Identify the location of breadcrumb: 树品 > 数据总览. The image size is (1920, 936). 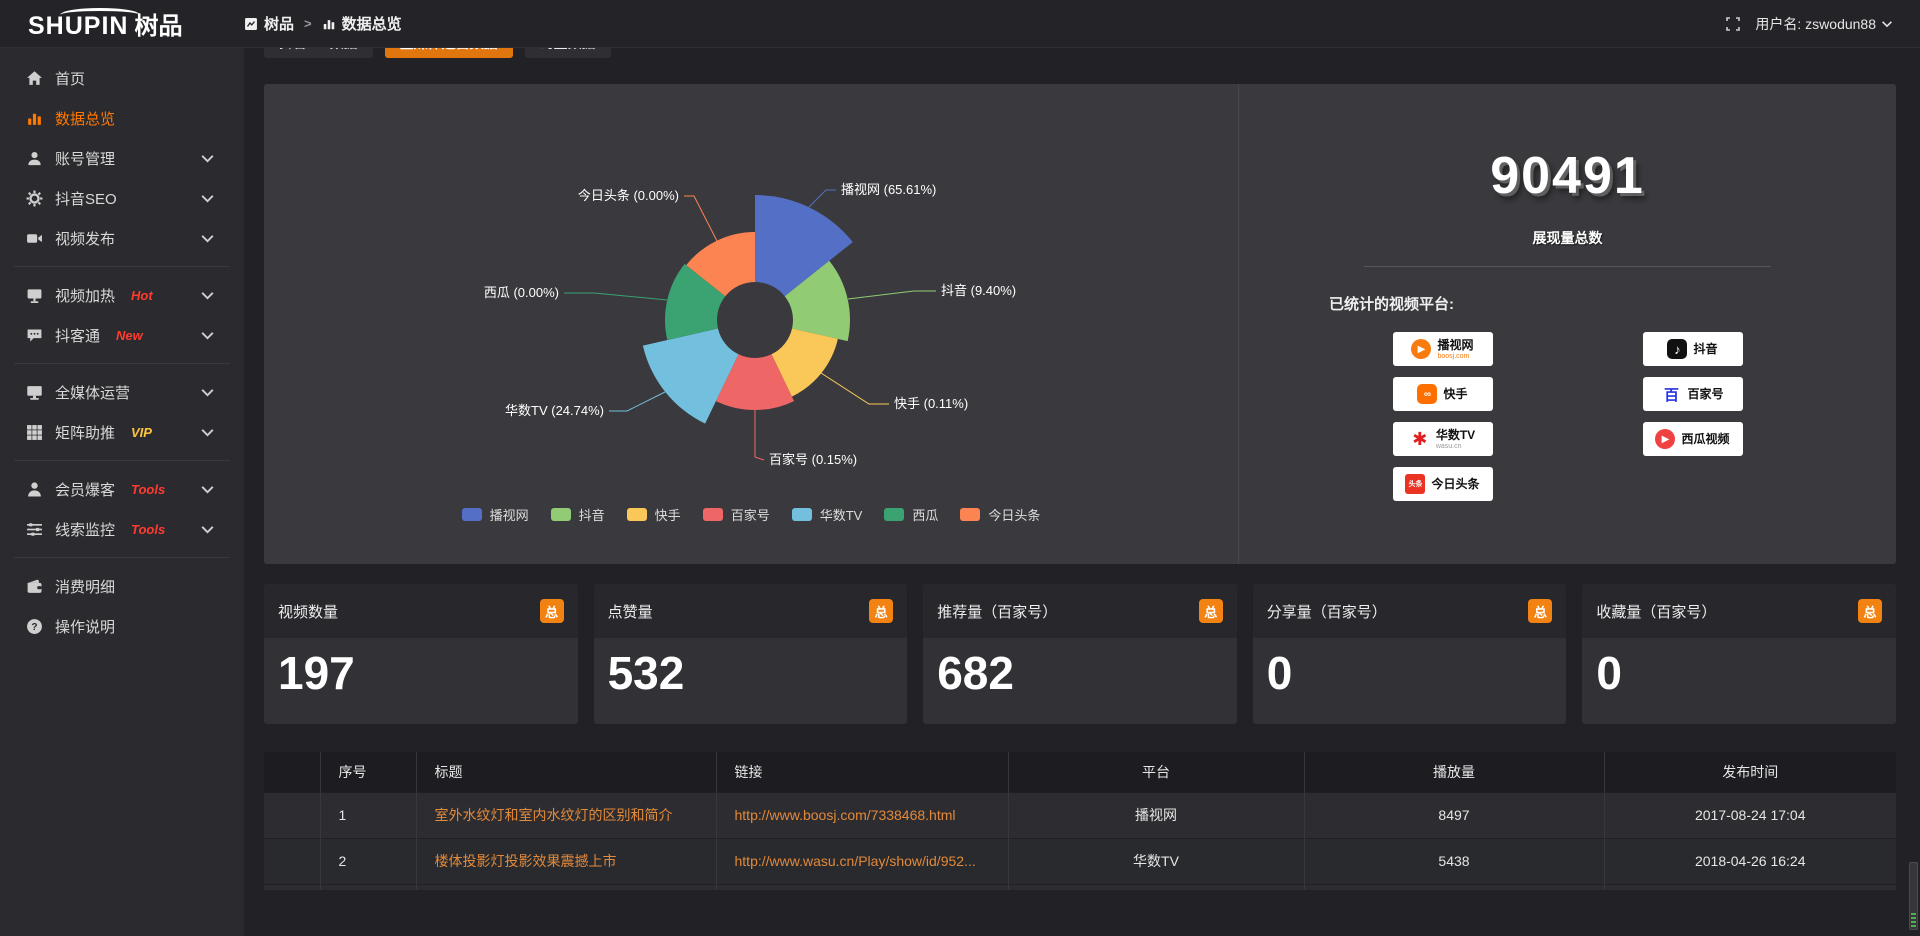
(323, 23).